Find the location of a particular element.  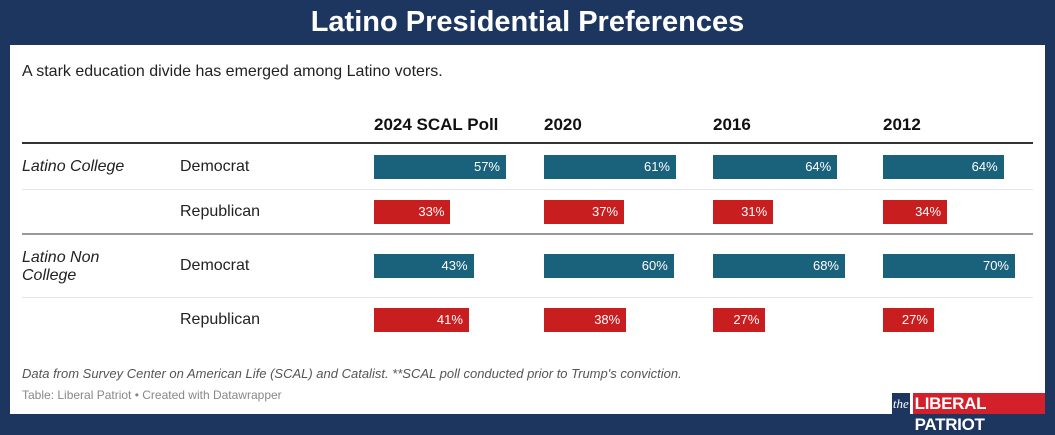

bar-republican: 33% is located at coordinates (412, 212).